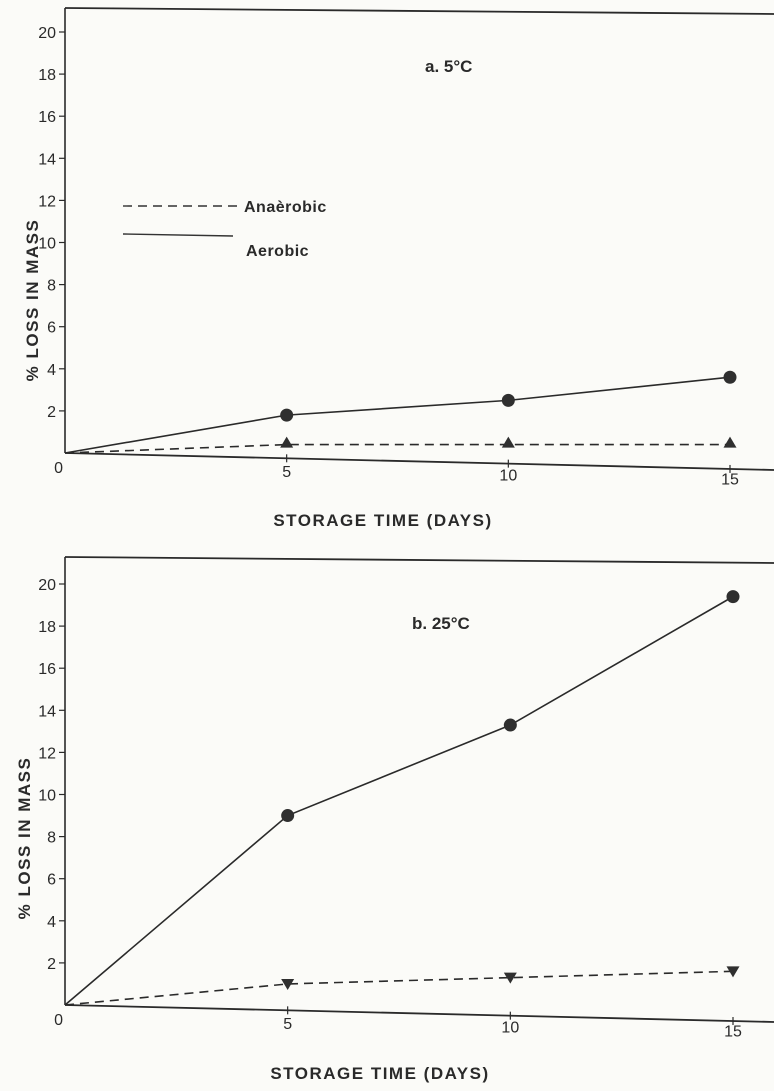 Image resolution: width=774 pixels, height=1091 pixels. What do you see at coordinates (47, 753) in the screenshot?
I see `panel-b-y-tick-label: 12` at bounding box center [47, 753].